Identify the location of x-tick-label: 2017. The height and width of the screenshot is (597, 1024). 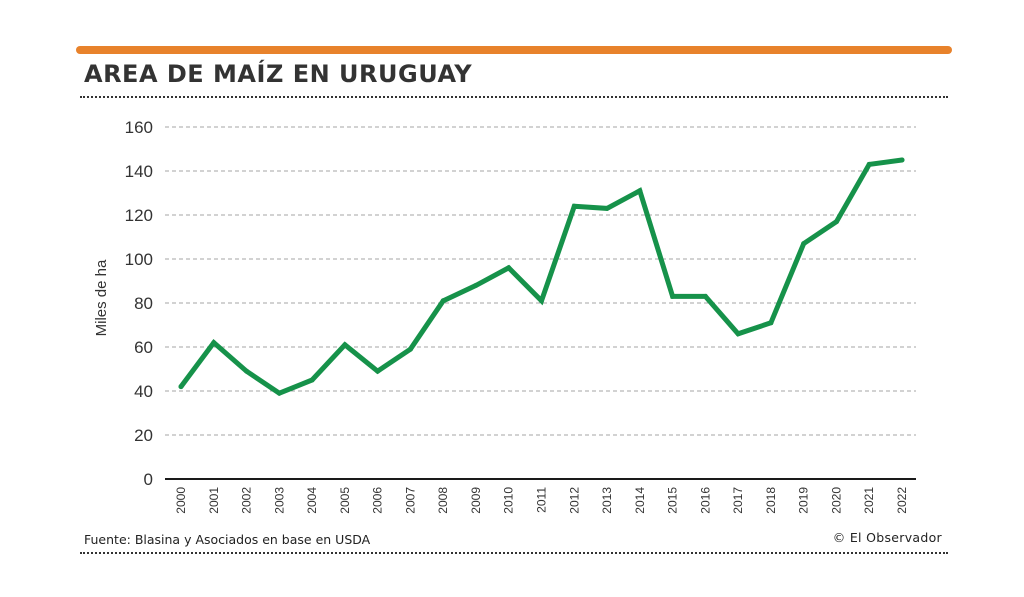
(738, 500).